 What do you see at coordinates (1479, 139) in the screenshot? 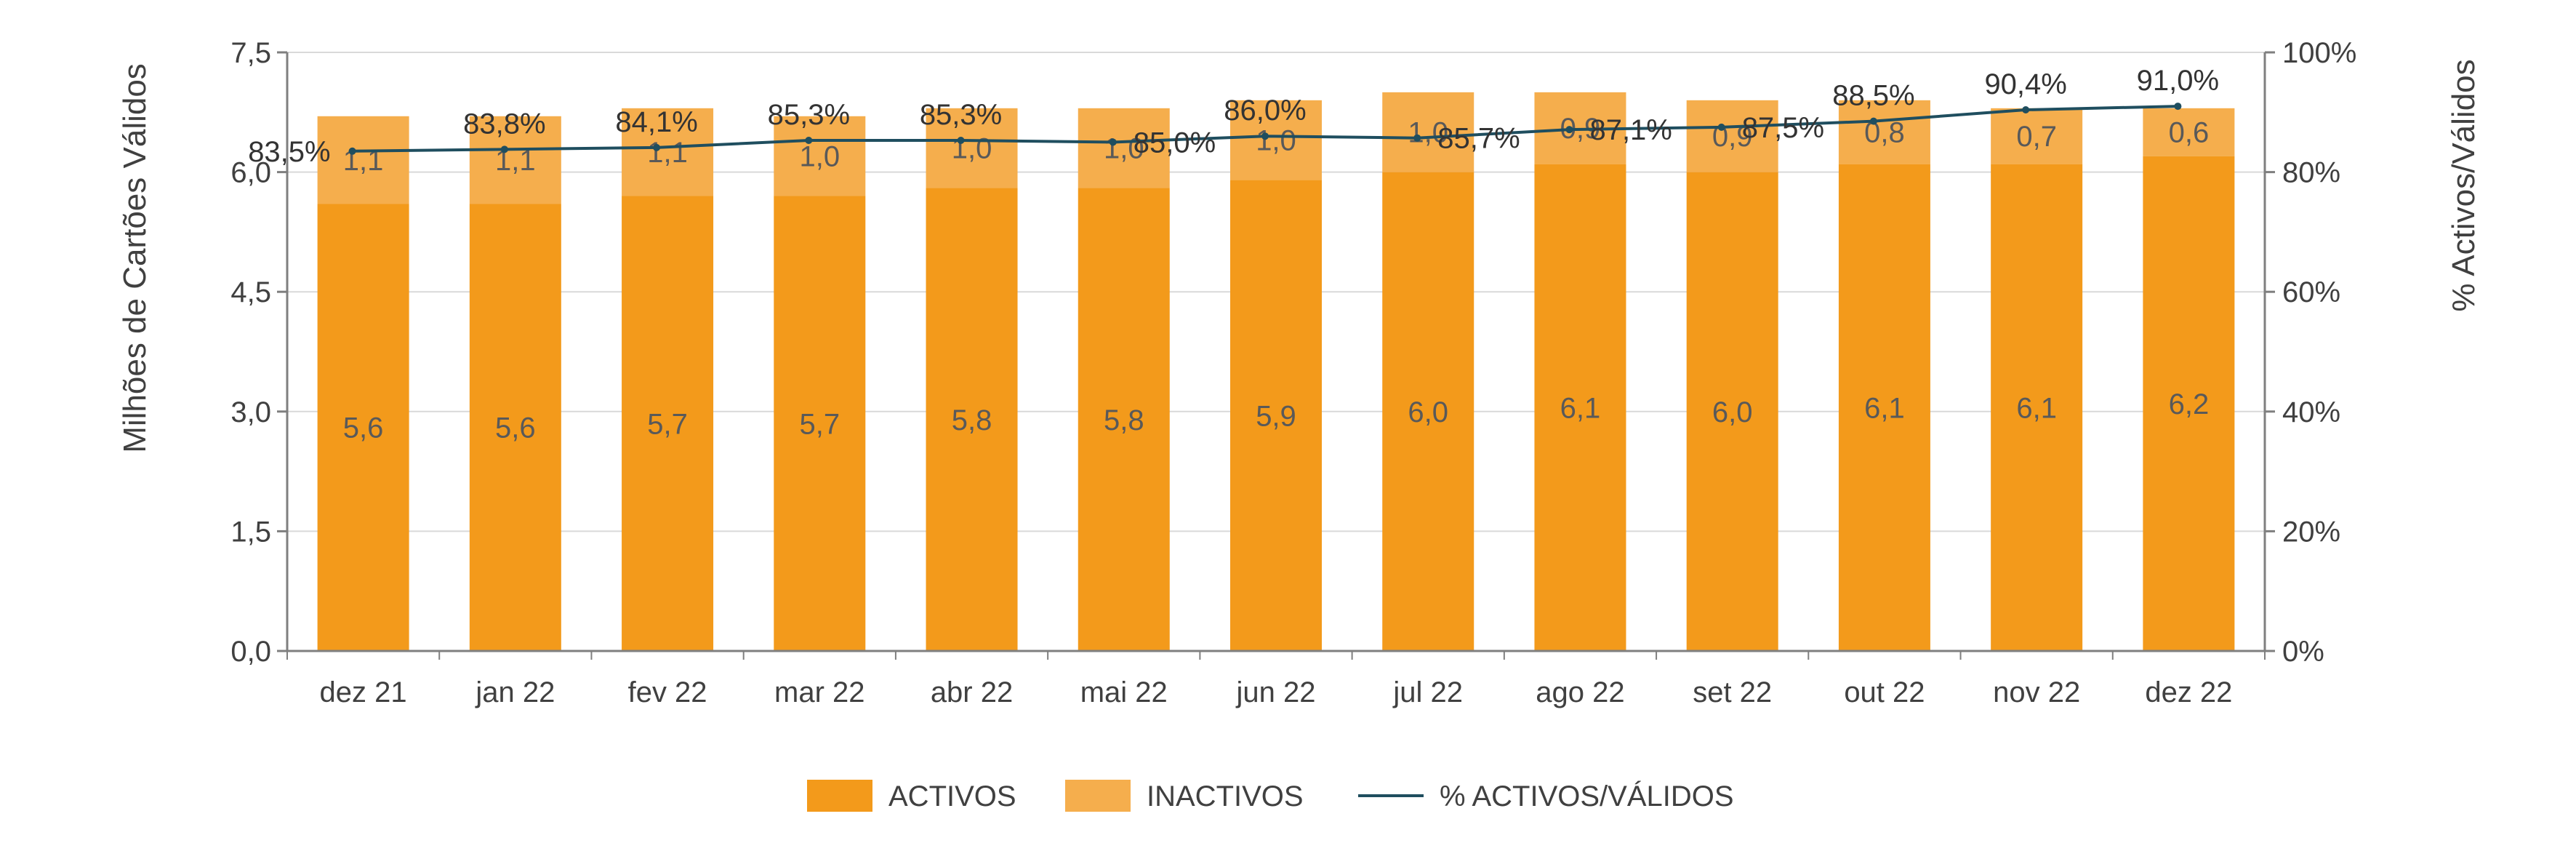
I see `pct-label: 85,7%` at bounding box center [1479, 139].